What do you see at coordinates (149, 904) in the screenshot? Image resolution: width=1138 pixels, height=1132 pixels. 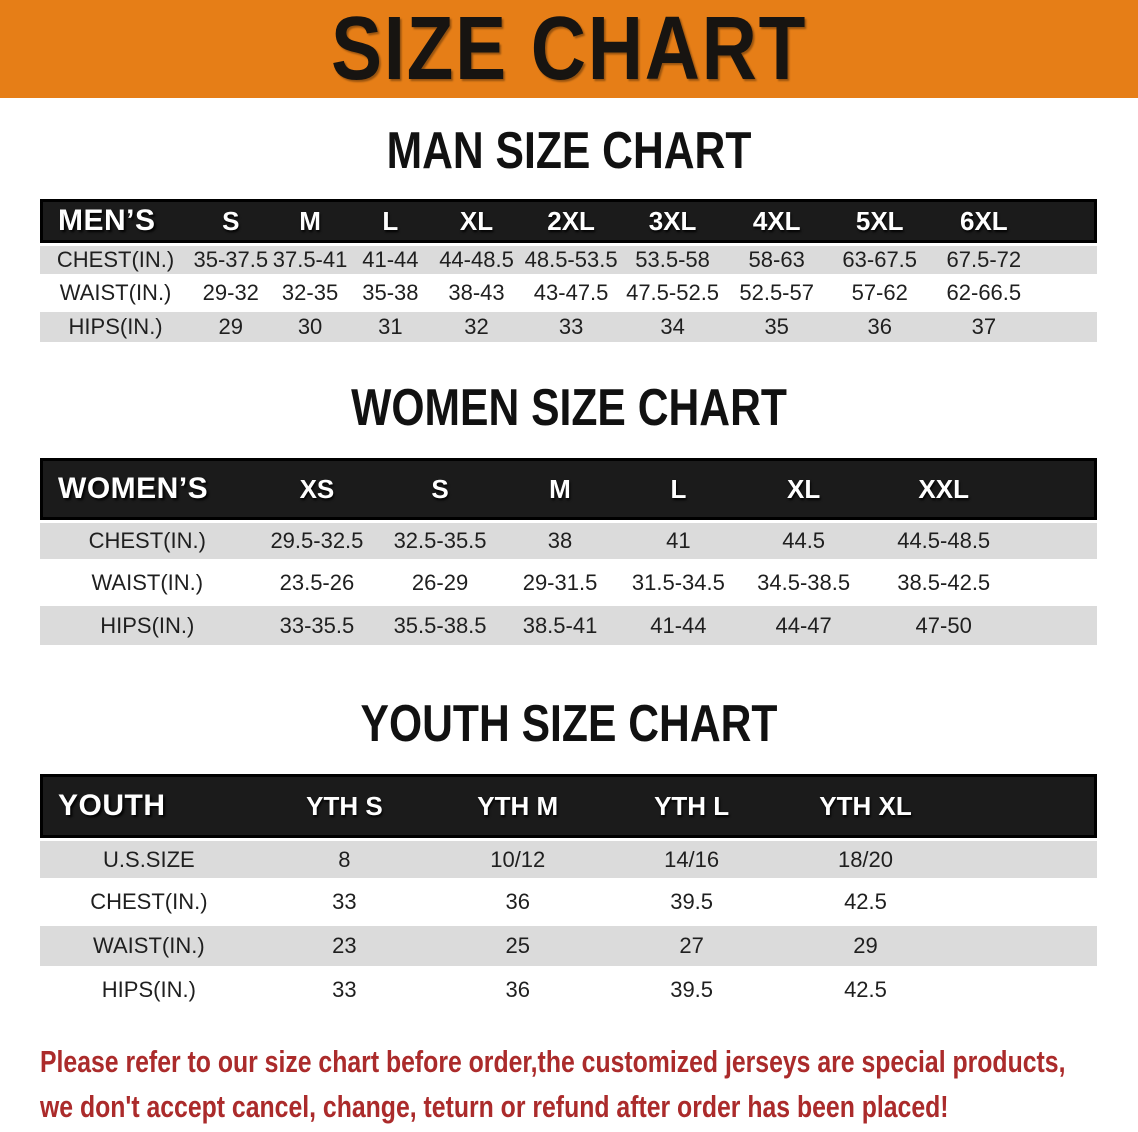 I see `row-label: CHEST(IN.)` at bounding box center [149, 904].